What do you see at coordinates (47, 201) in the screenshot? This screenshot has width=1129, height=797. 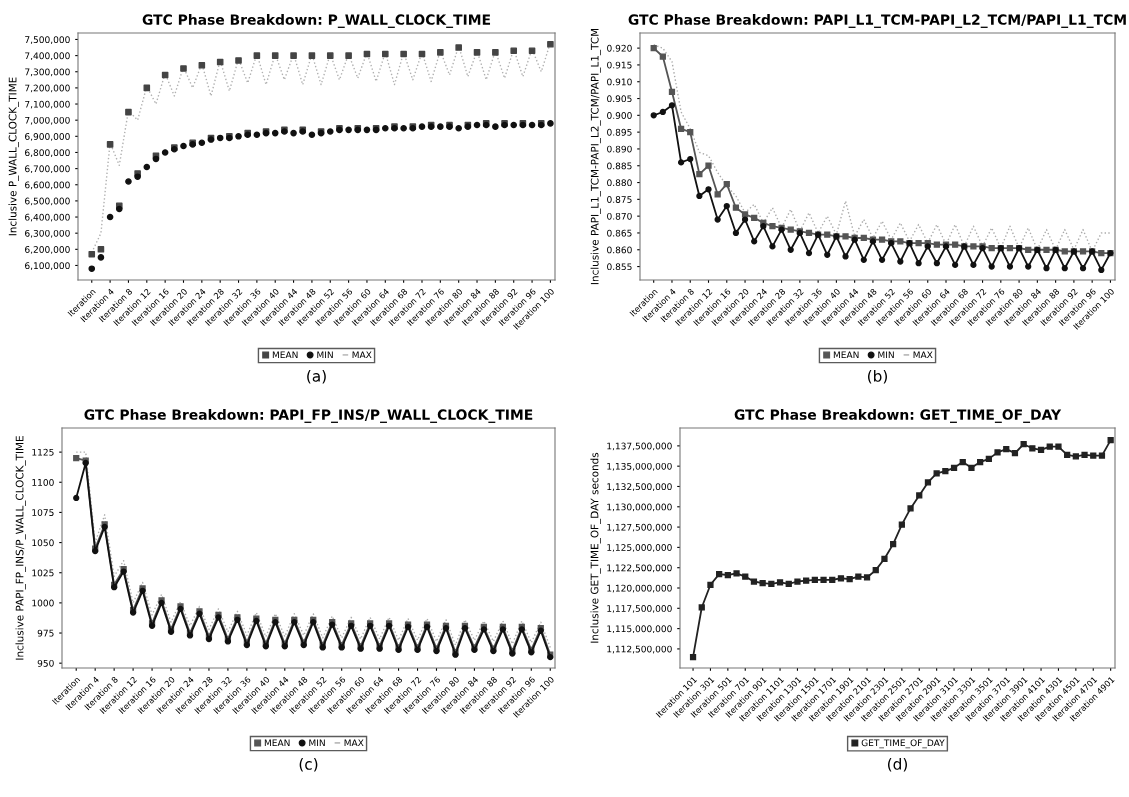 I see `y-tick-label: 6,500,000` at bounding box center [47, 201].